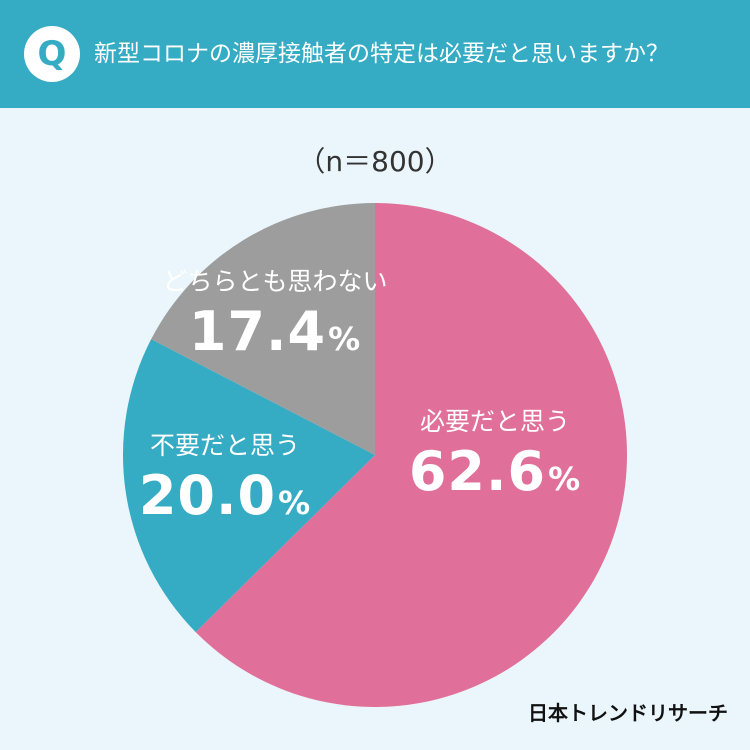  I want to click on slice-value-neither: 17.4%, so click(275, 331).